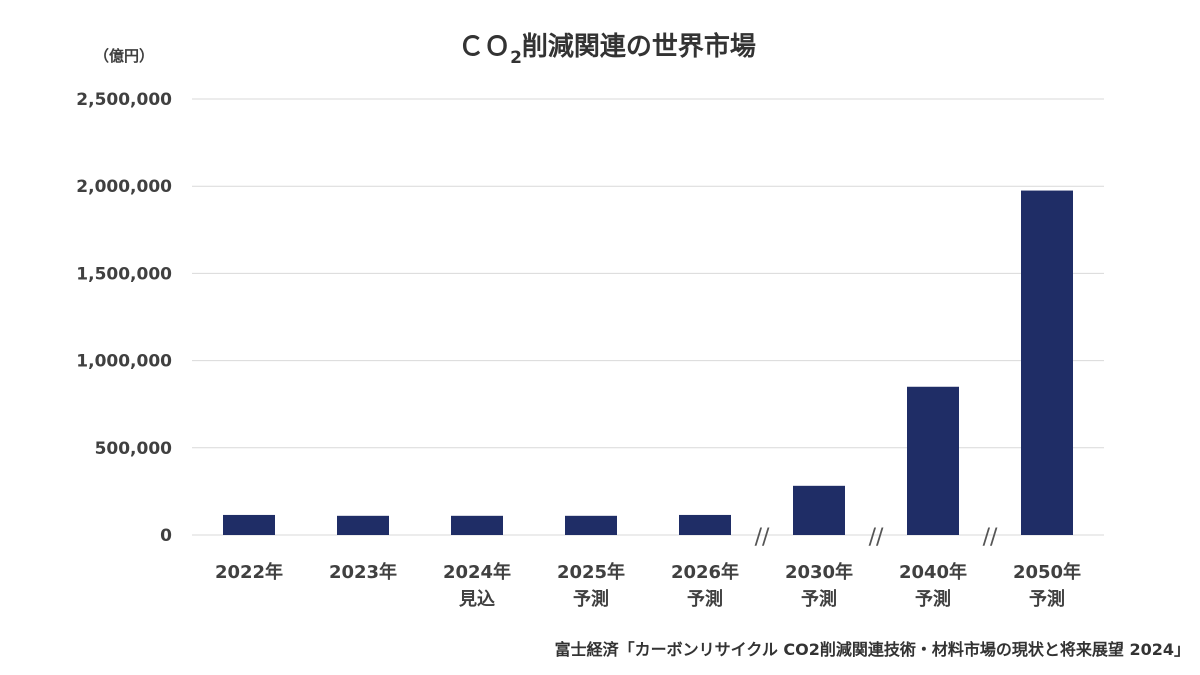  I want to click on y-tick-label: 1,000,000, so click(124, 362).